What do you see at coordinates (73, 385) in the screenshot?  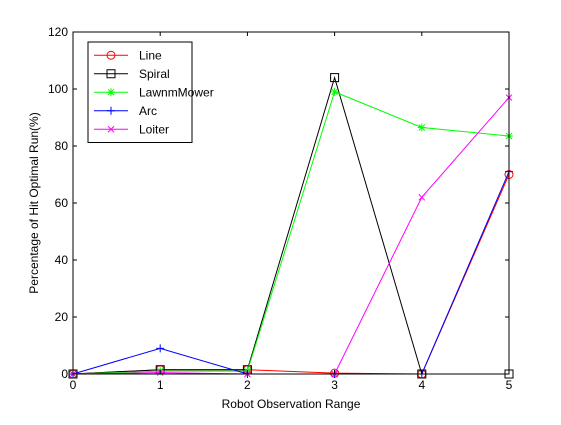 I see `x-tick-label: 0` at bounding box center [73, 385].